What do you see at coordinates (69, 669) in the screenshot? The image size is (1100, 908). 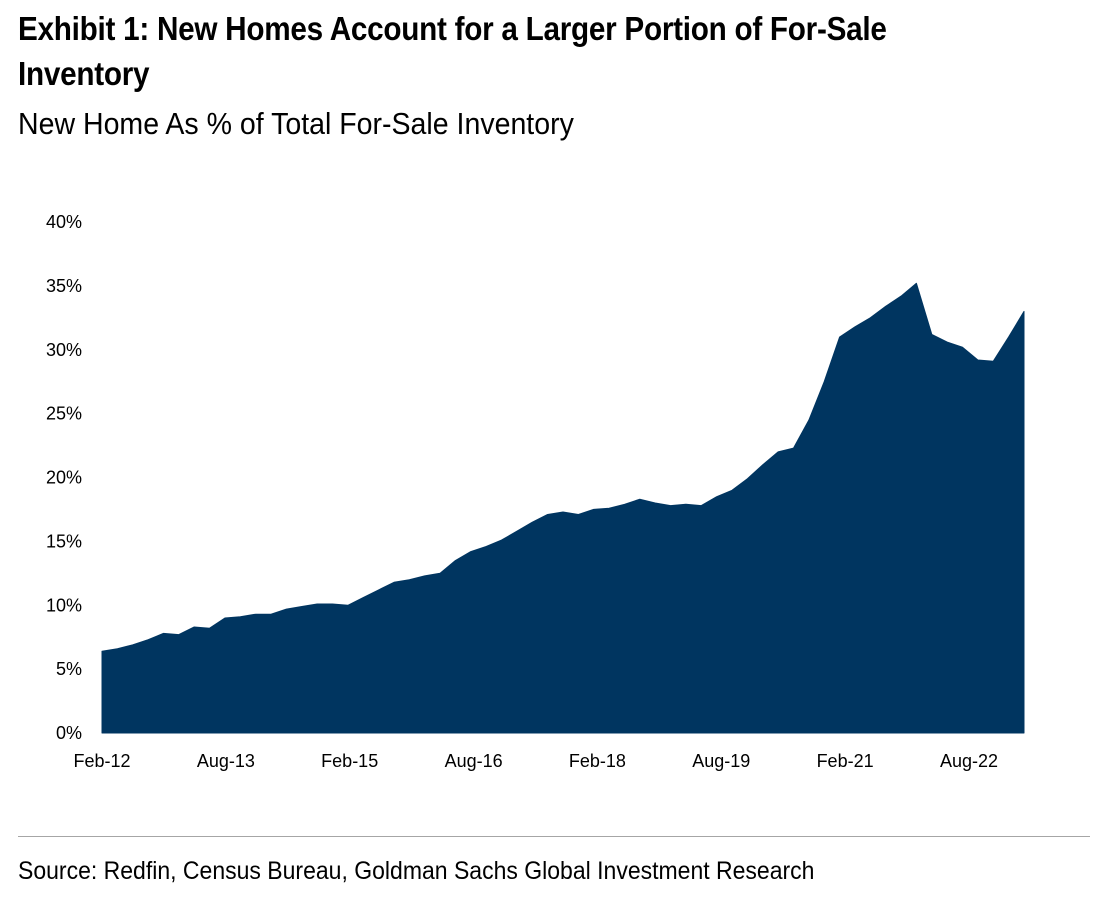 I see `y-tick-label: 5%` at bounding box center [69, 669].